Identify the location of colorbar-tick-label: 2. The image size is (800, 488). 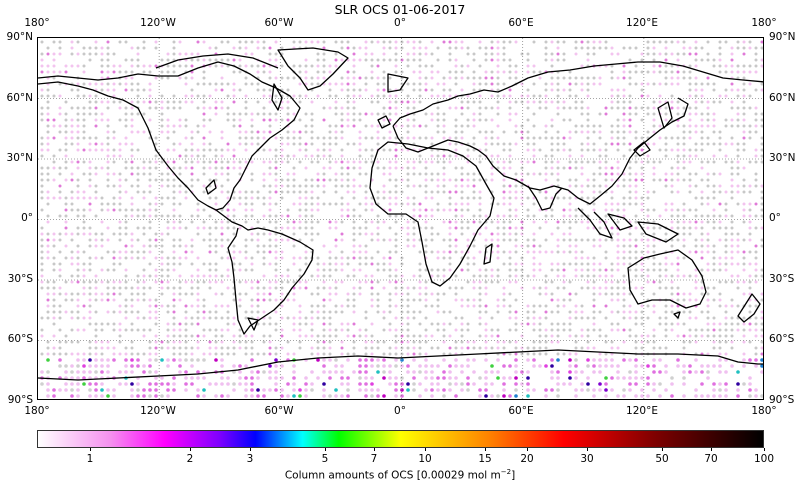
(190, 459).